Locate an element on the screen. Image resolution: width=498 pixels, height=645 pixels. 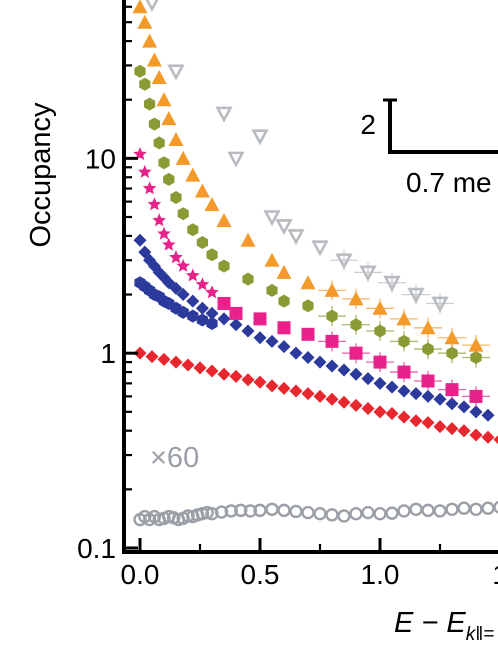
series-3-magenta is located at coordinates (176, 223).